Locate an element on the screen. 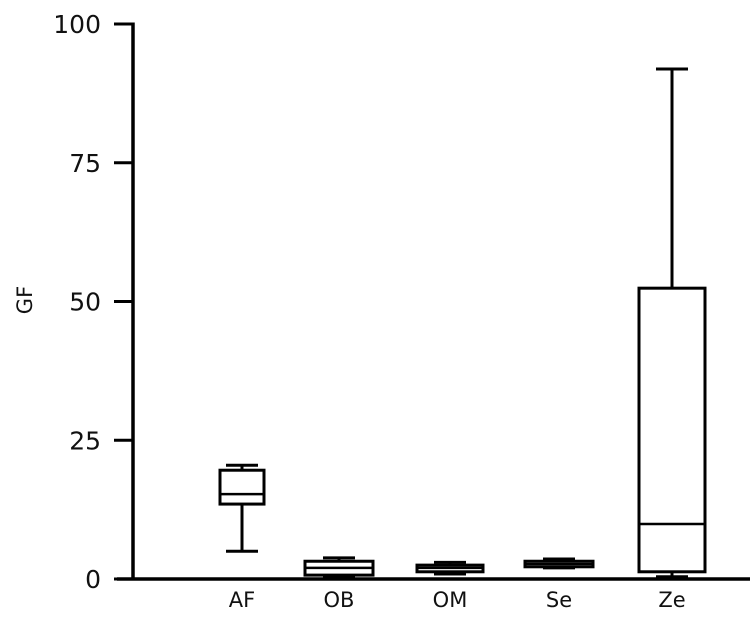  box-ob is located at coordinates (339, 567).